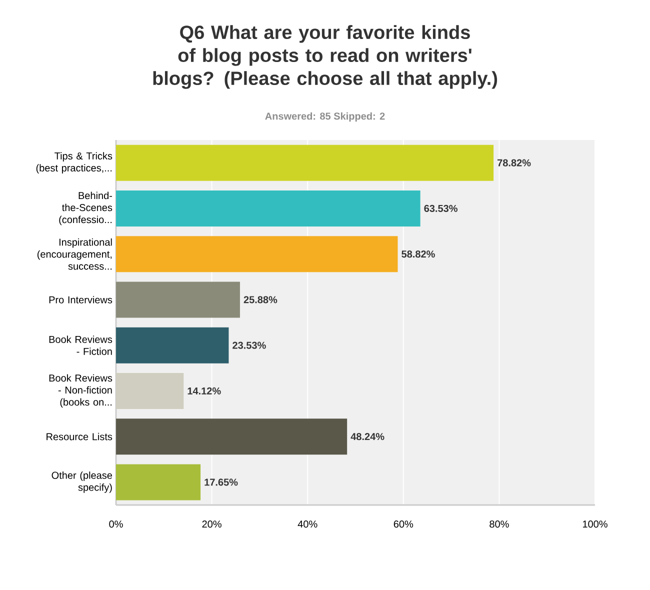 The image size is (650, 590). Describe the element at coordinates (441, 208) in the screenshot. I see `data-label: 63.53%` at that location.